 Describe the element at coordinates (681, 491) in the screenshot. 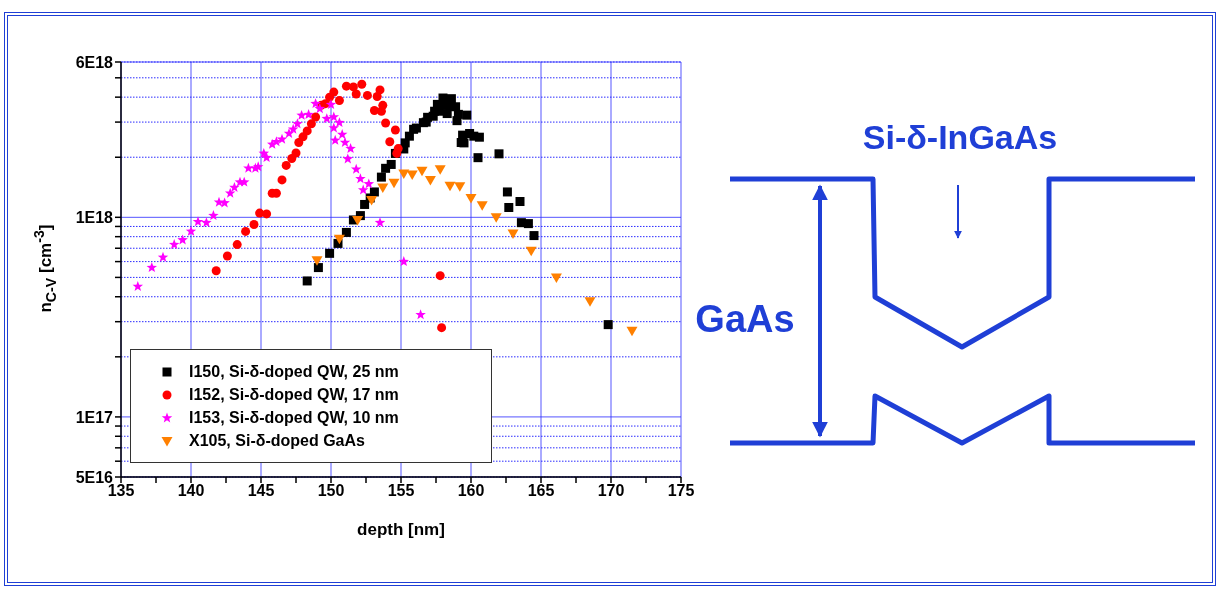

I see `x-tick-label: 175` at that location.